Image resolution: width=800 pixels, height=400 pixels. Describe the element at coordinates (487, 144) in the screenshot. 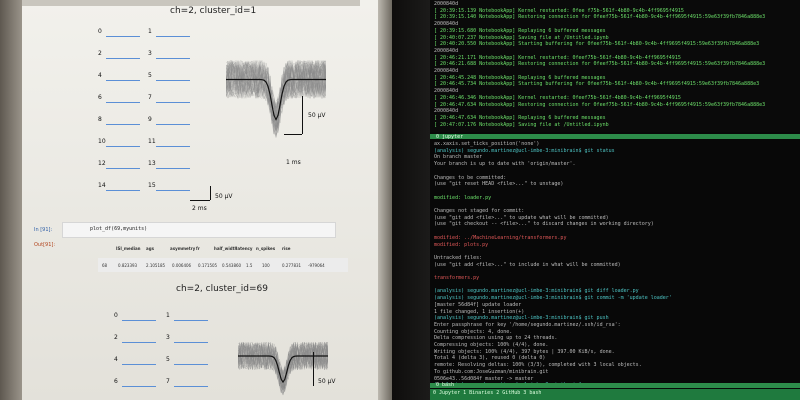

I see `terminal-line: ax.xaxis.set_ticks_position('none')` at that location.